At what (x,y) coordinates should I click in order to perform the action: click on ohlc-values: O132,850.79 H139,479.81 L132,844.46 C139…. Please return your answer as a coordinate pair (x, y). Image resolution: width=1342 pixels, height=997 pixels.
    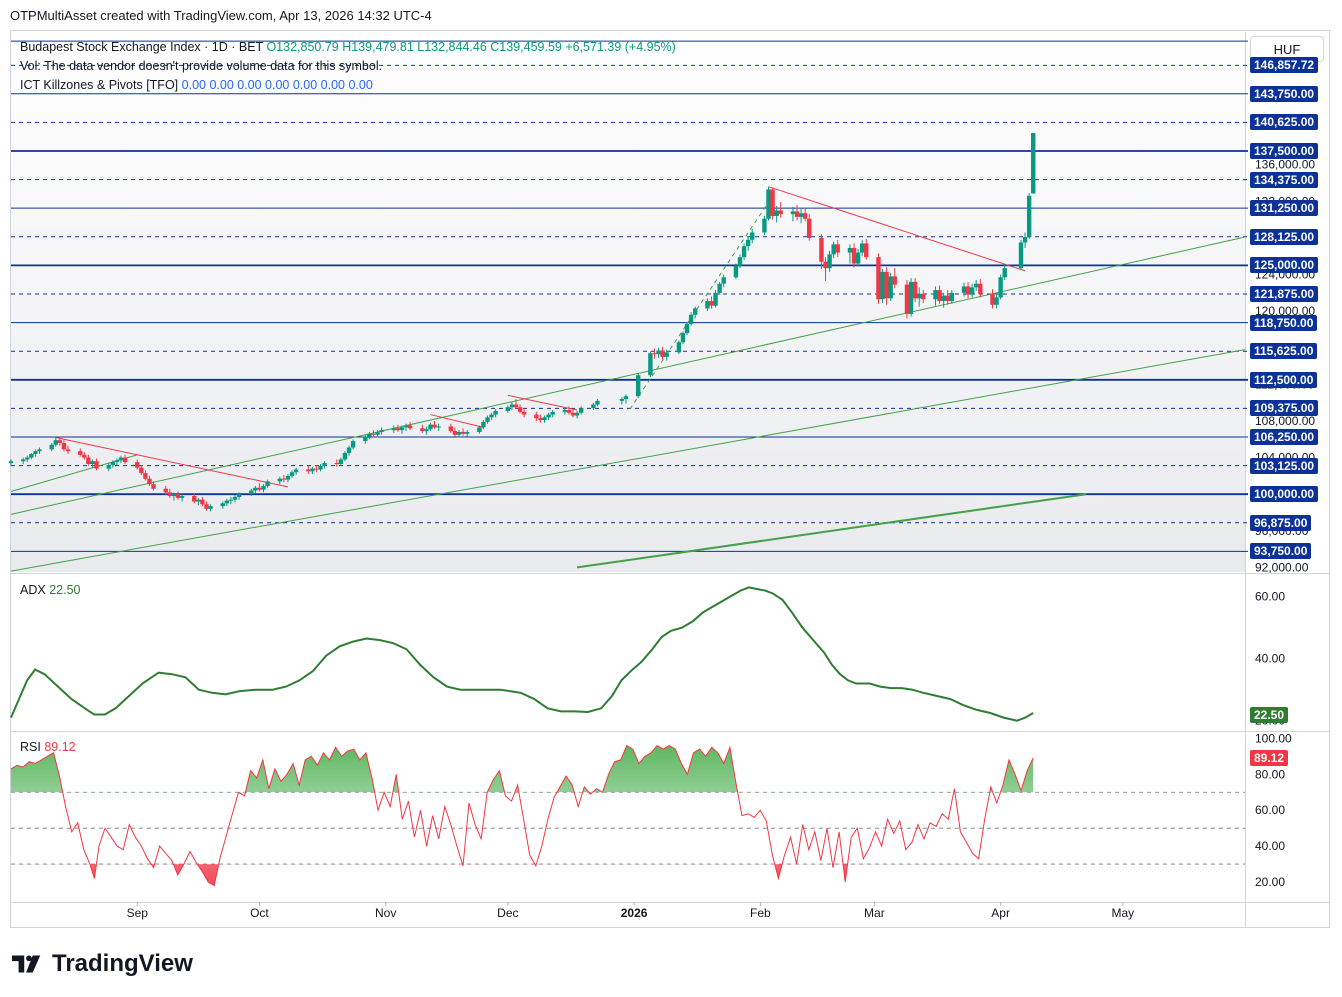
    Looking at the image, I should click on (471, 47).